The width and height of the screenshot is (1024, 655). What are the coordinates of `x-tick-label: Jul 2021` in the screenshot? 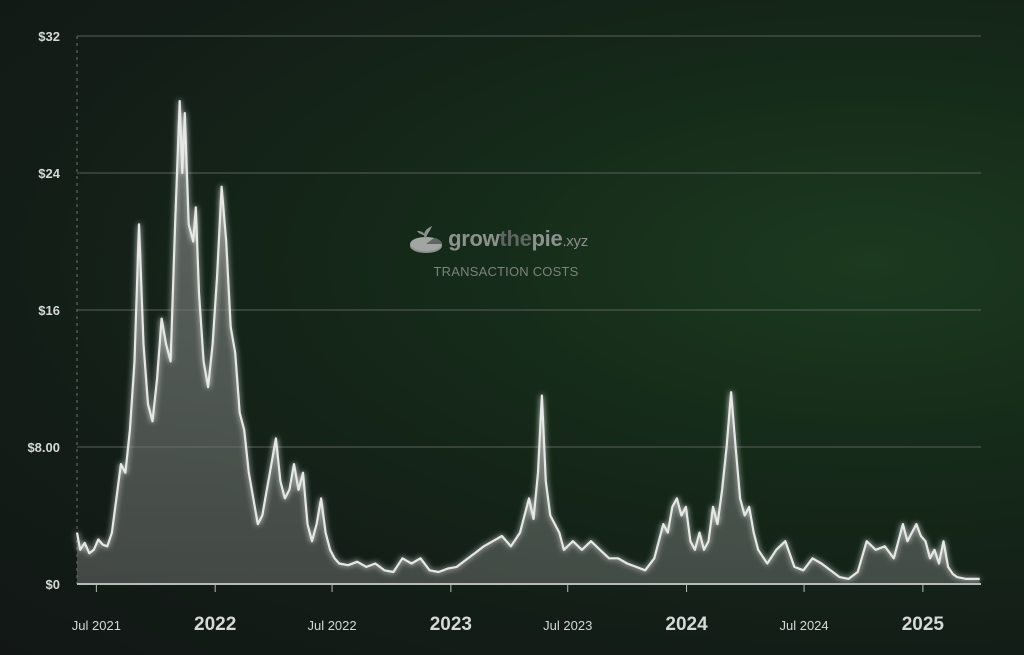 It's located at (96, 625).